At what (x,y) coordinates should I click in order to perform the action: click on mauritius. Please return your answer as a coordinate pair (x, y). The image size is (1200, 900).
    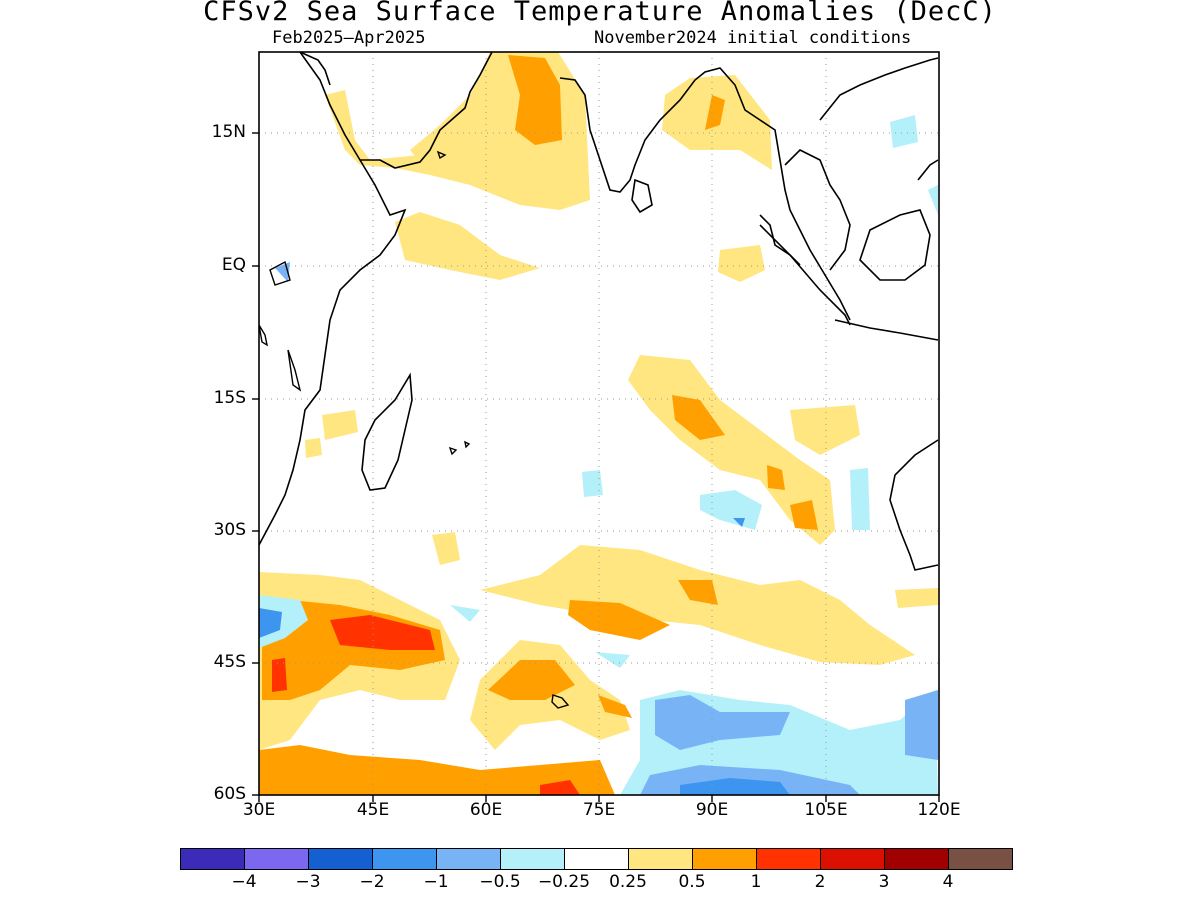
    Looking at the image, I should click on (453, 451).